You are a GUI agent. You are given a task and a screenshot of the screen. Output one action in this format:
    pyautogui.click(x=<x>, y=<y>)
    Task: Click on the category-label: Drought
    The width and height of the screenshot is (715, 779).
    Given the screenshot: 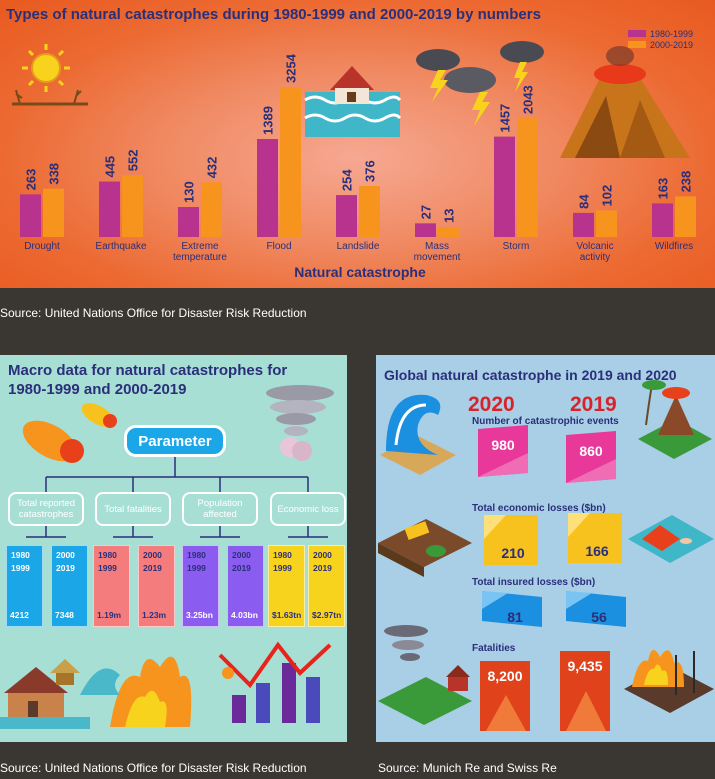 What is the action you would take?
    pyautogui.click(x=42, y=246)
    